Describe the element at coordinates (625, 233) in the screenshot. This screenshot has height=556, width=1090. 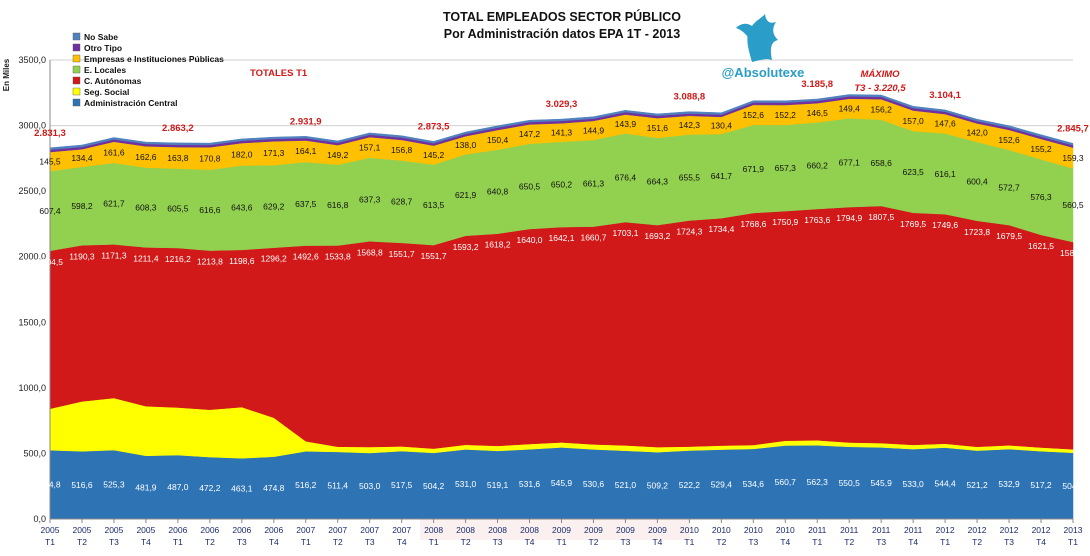
I see `data-label: 1703,1` at that location.